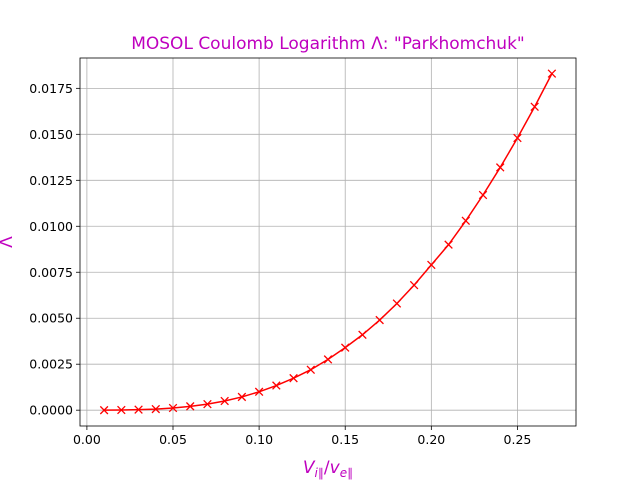 The image size is (640, 480). I want to click on x-axis-ticks: 0.00 0.05 0.10 0.15 0.20 0.25, so click(302, 436).